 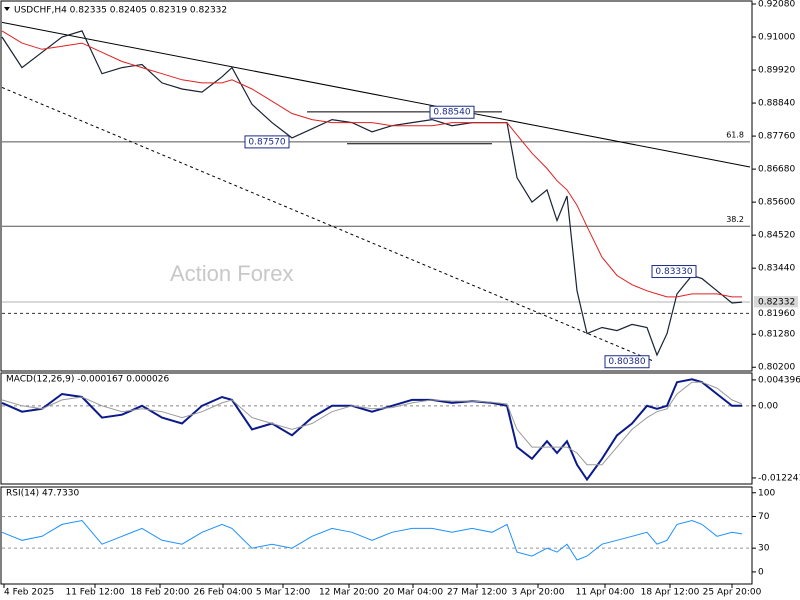 I want to click on x-tick-label: 20 Mar 04:00, so click(x=413, y=593).